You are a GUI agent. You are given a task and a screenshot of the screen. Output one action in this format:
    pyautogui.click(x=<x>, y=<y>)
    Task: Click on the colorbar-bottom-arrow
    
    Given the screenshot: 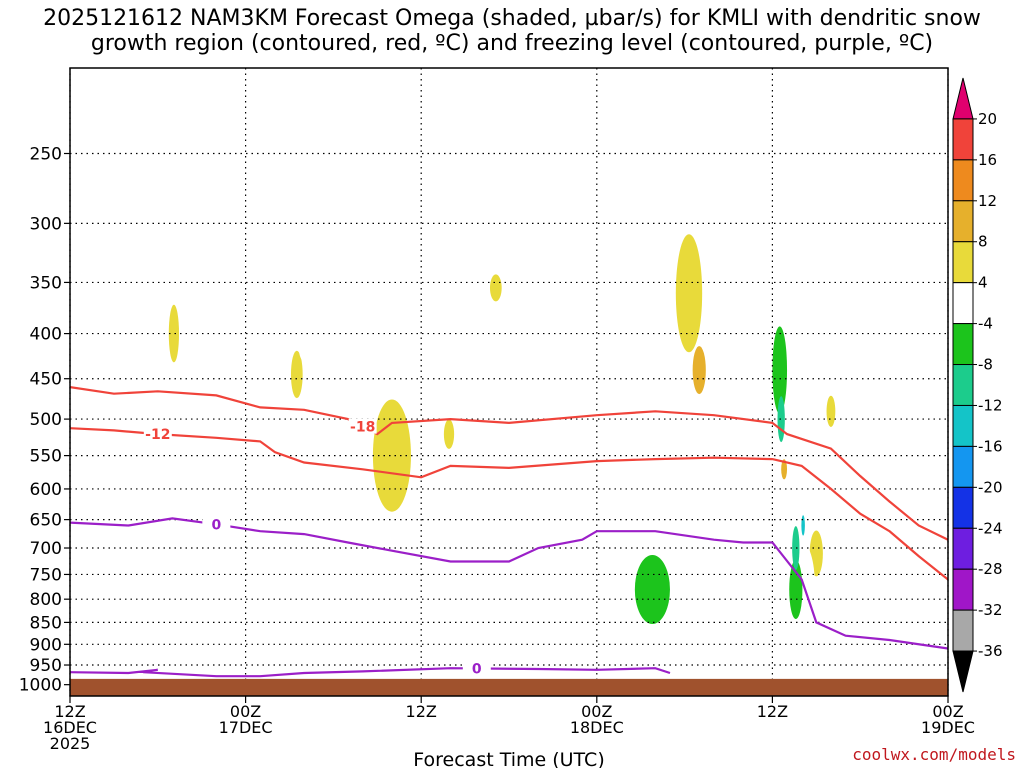 What is the action you would take?
    pyautogui.click(x=963, y=671)
    